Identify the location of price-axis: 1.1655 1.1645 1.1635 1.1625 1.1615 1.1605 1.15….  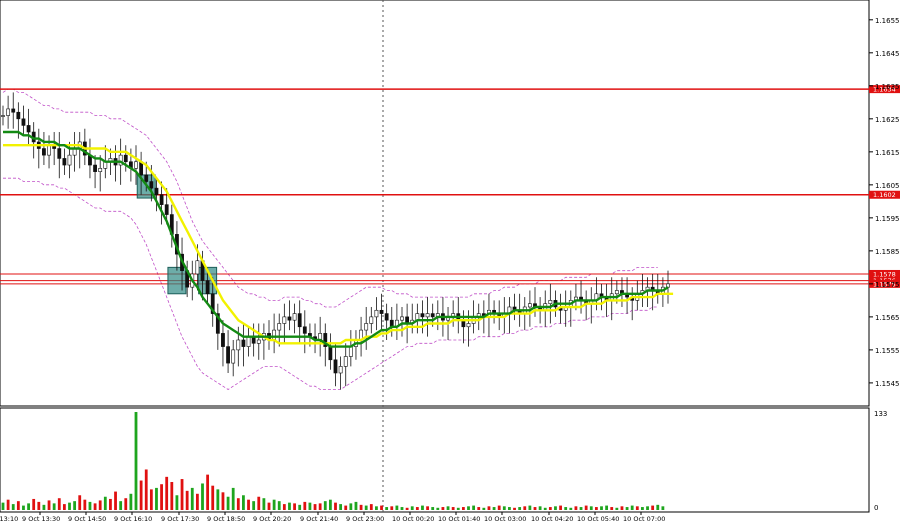
(884, 202).